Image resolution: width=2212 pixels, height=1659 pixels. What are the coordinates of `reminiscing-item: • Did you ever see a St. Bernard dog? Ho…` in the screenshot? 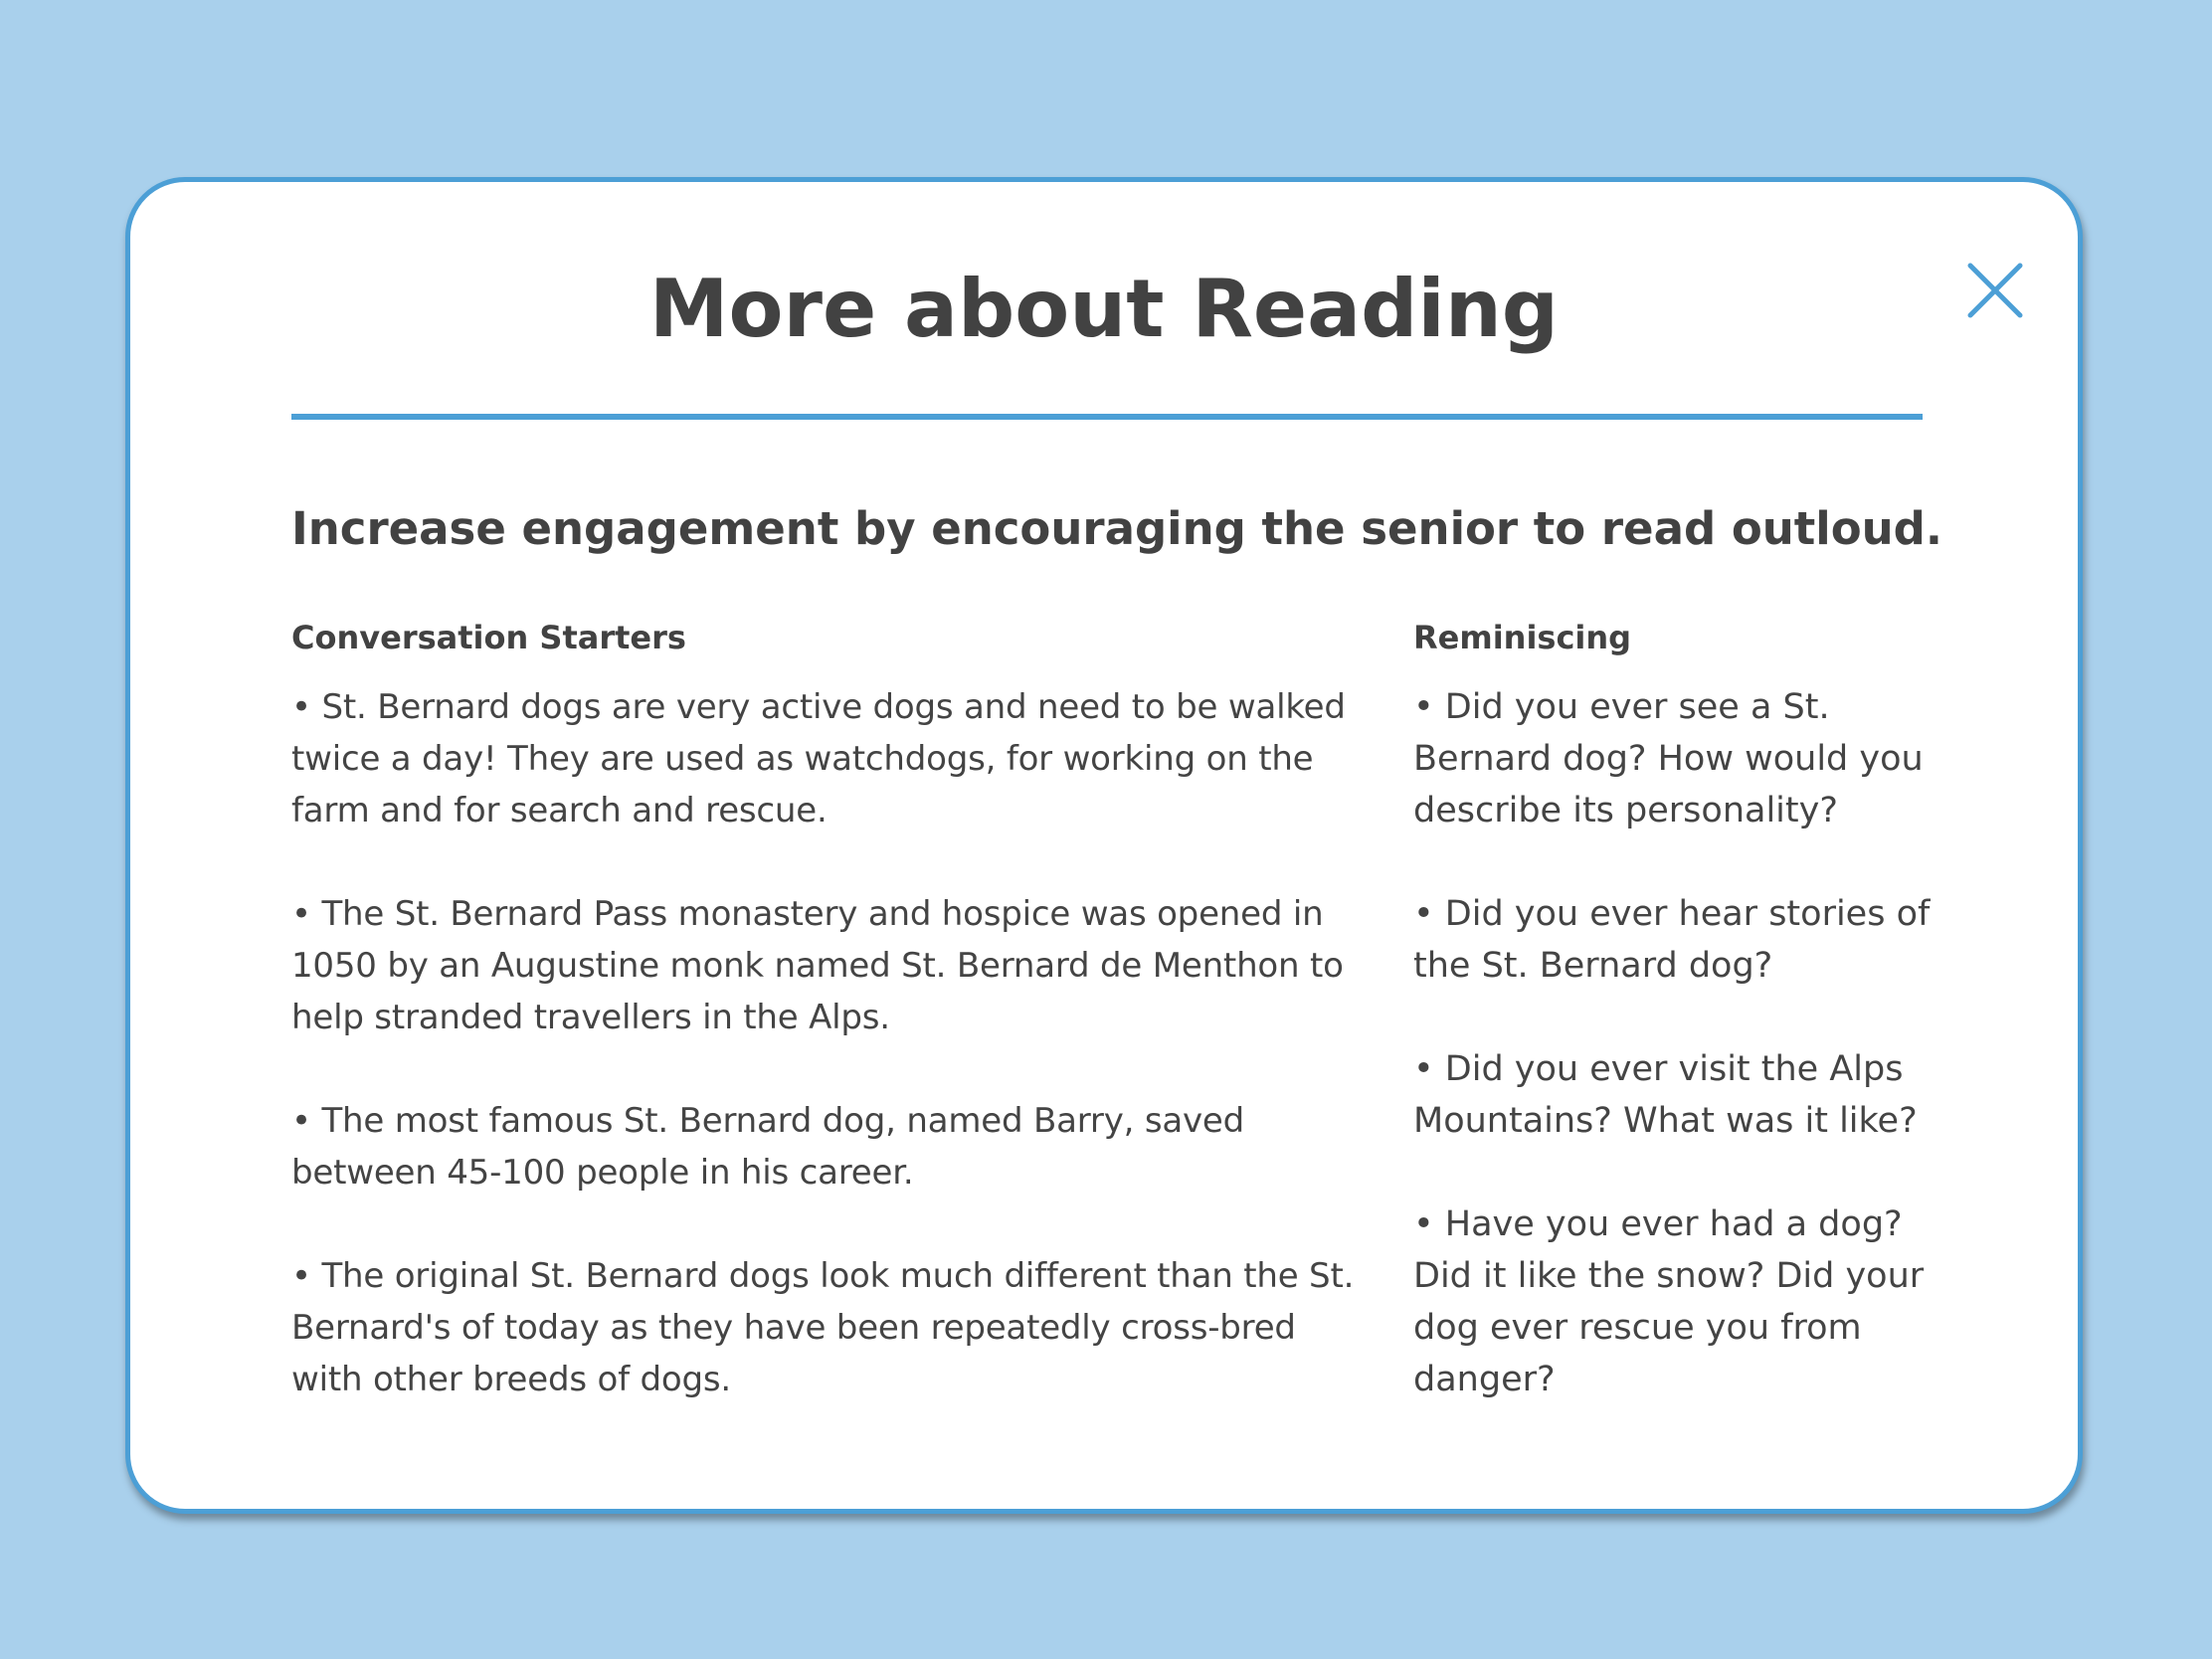 It's located at (1668, 758).